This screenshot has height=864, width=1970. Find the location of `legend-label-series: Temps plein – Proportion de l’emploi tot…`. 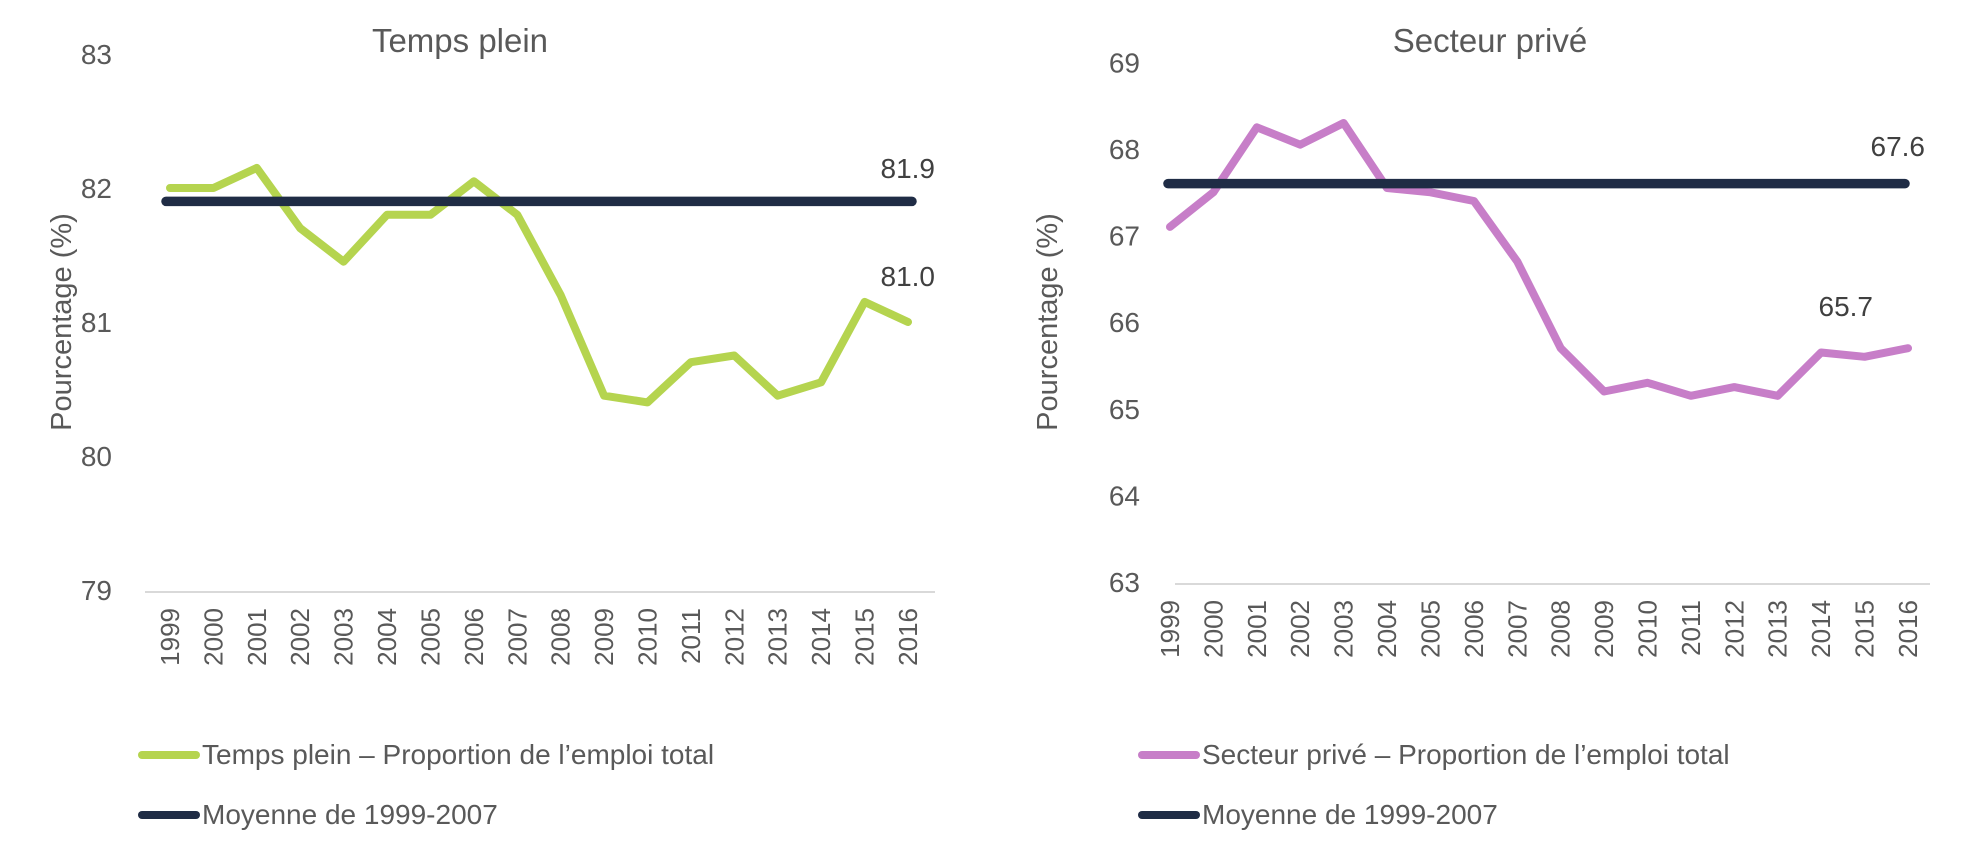

legend-label-series: Temps plein – Proportion de l’emploi tot… is located at coordinates (458, 754).